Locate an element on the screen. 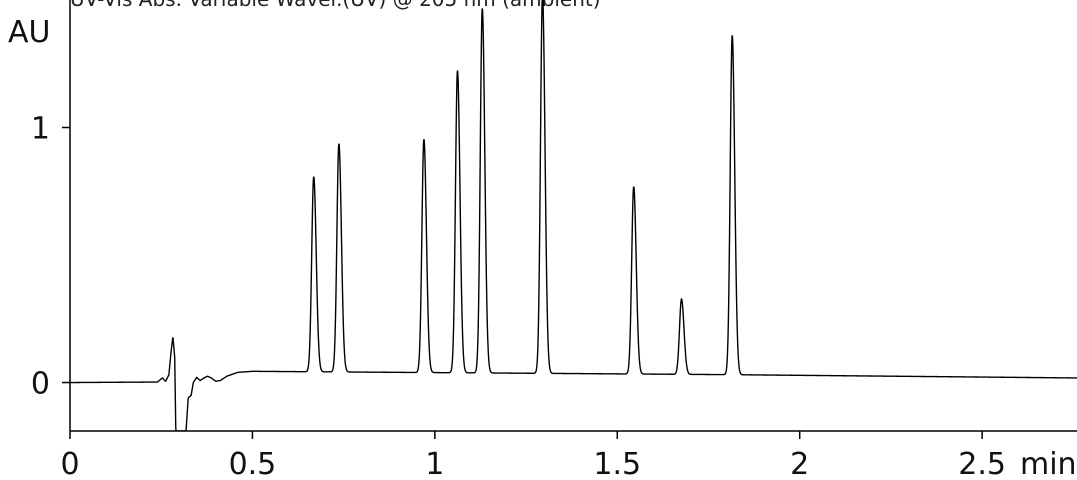  x-axis-unit-label: min is located at coordinates (1048, 463).